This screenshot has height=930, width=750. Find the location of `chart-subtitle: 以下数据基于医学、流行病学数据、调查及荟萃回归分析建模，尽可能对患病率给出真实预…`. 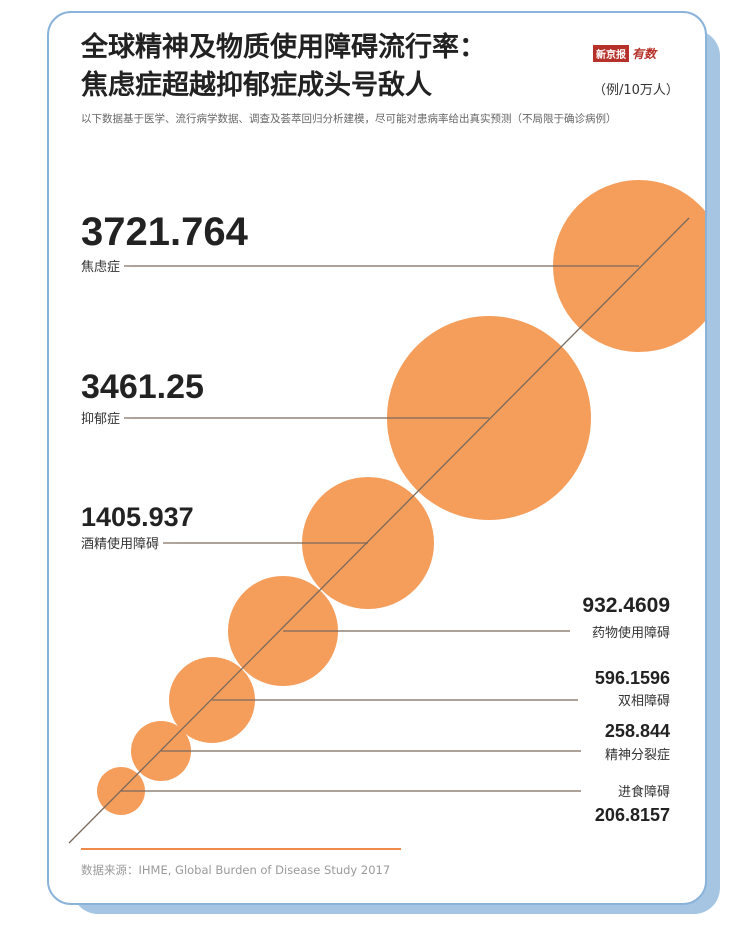

chart-subtitle: 以下数据基于医学、流行病学数据、调查及荟萃回归分析建模，尽可能对患病率给出真实预… is located at coordinates (349, 119).